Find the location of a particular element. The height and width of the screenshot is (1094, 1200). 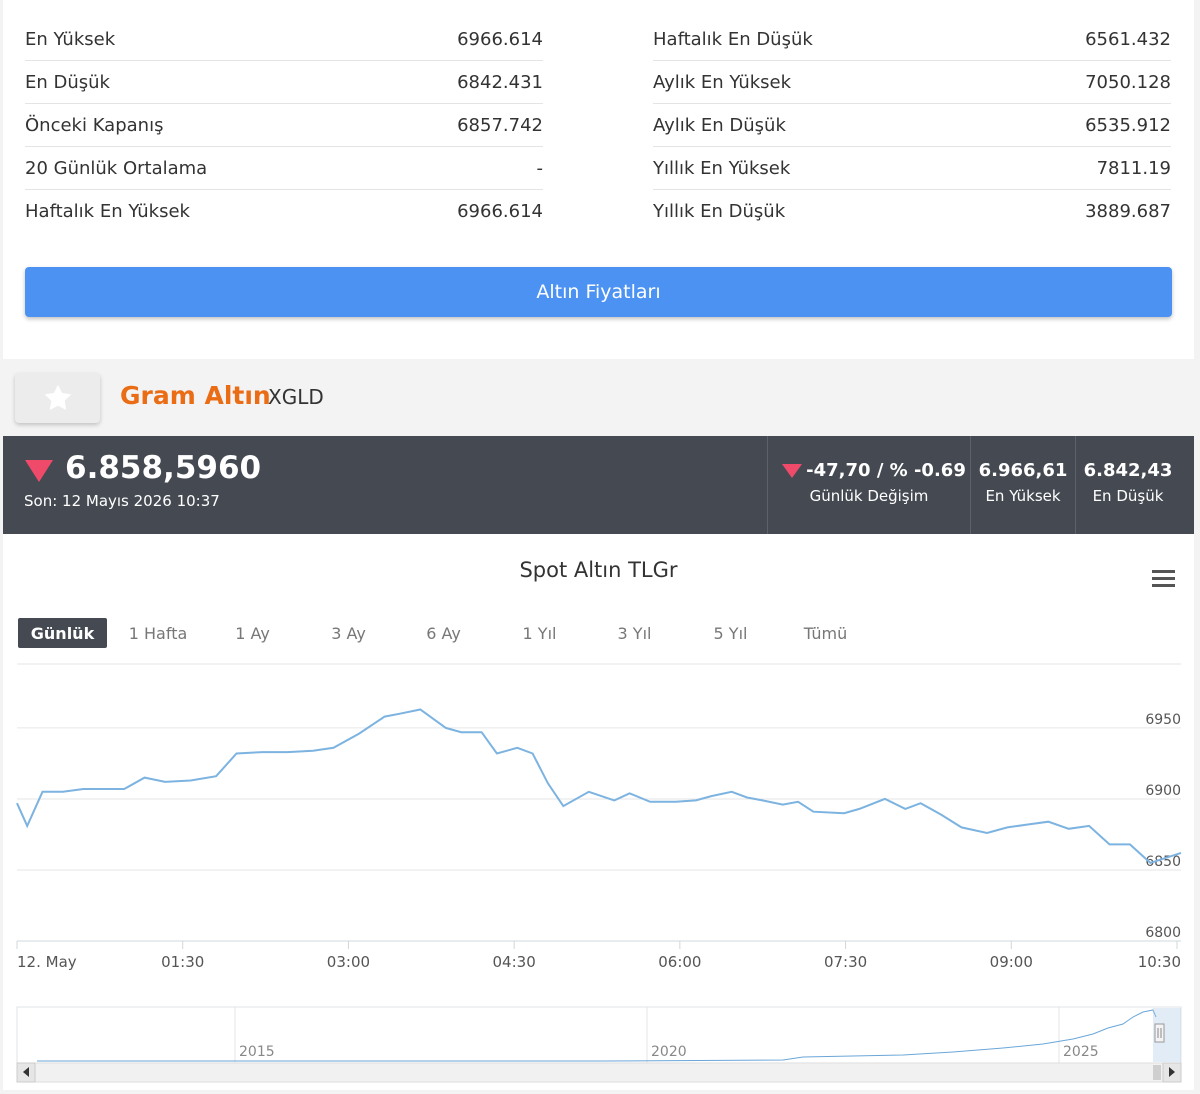

stat-label: En Düşük is located at coordinates (67, 82).